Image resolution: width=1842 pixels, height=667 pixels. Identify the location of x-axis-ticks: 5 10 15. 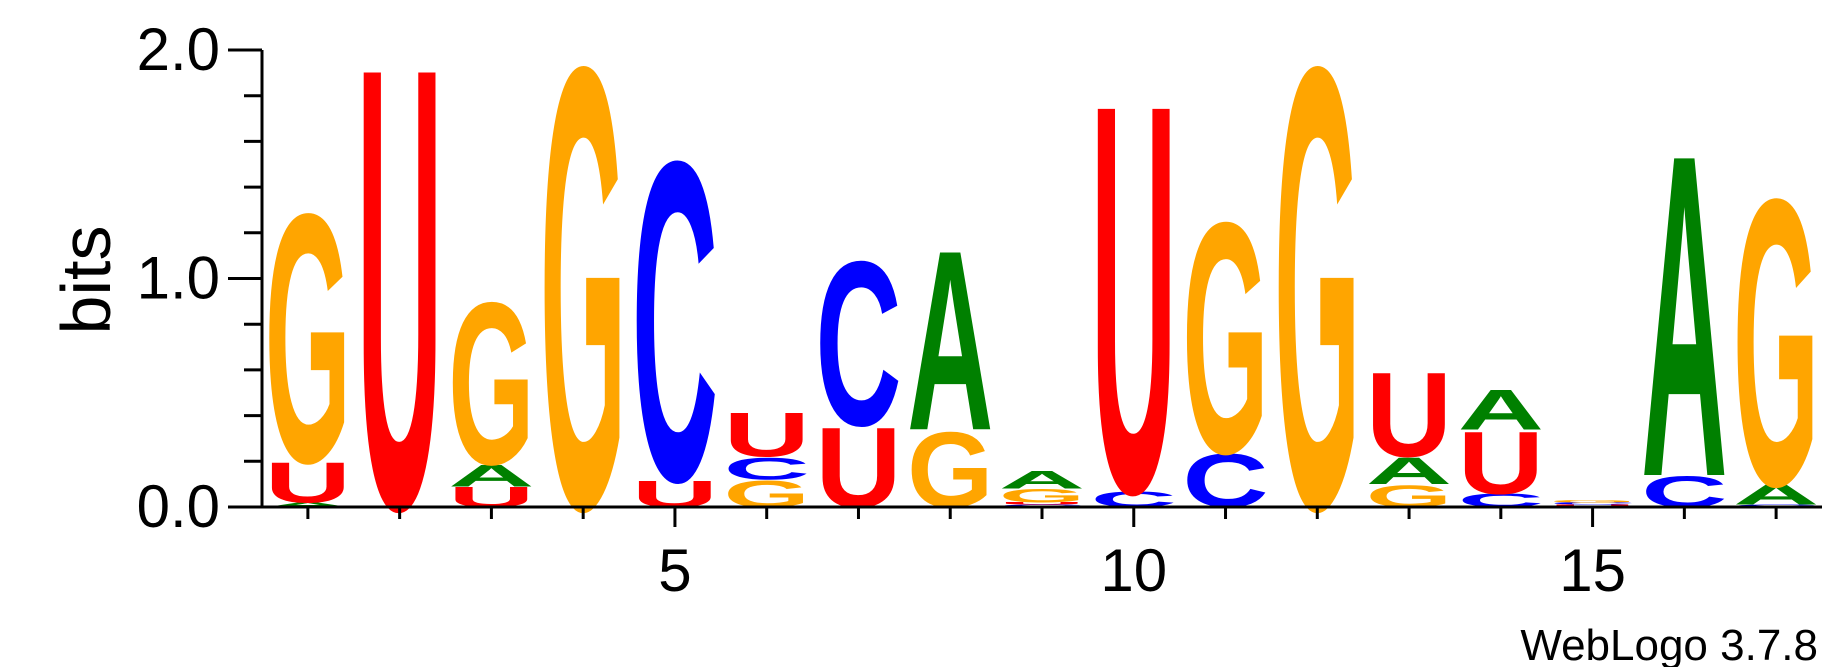
(1042, 555).